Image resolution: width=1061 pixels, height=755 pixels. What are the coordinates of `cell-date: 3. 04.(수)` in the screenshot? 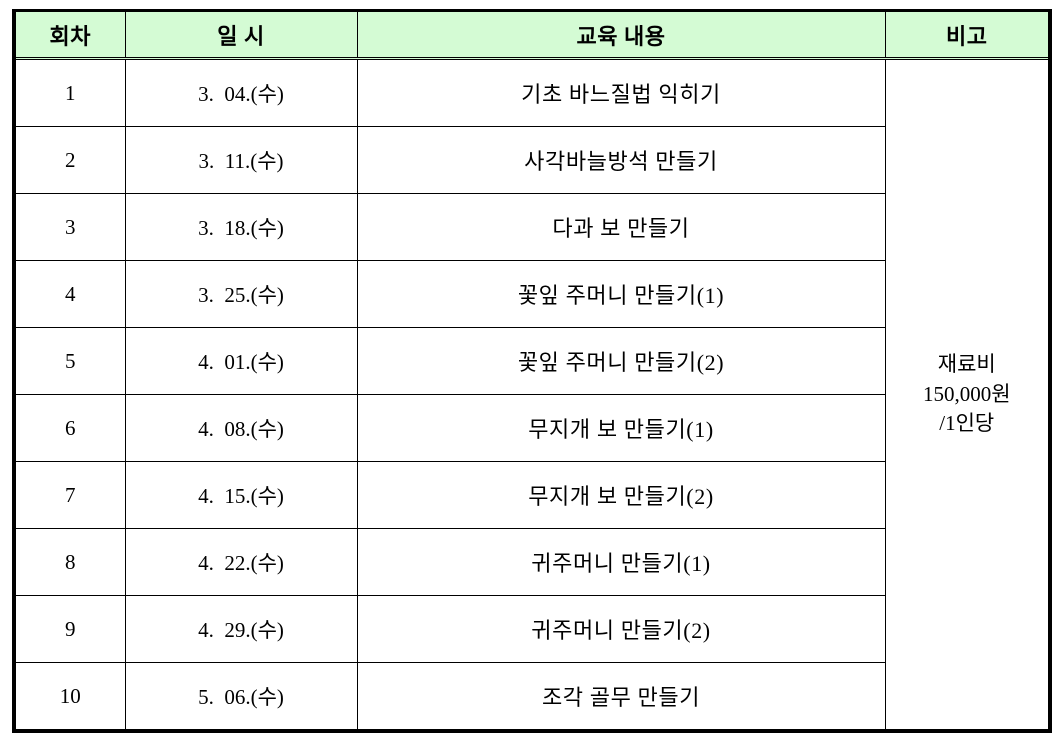 It's located at (241, 92).